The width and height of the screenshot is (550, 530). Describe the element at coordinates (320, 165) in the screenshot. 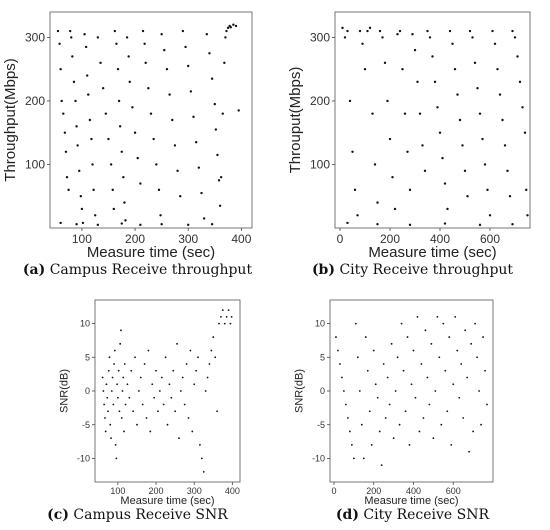

I see `y-tick-label: 100` at that location.